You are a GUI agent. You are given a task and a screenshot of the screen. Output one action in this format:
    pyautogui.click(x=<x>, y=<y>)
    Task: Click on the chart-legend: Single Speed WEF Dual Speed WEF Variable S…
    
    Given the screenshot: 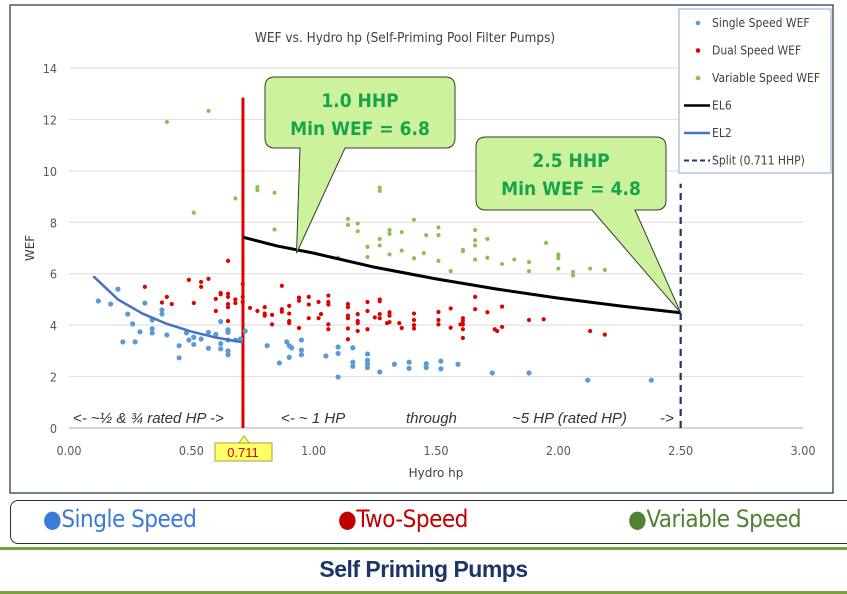 What is the action you would take?
    pyautogui.click(x=755, y=91)
    